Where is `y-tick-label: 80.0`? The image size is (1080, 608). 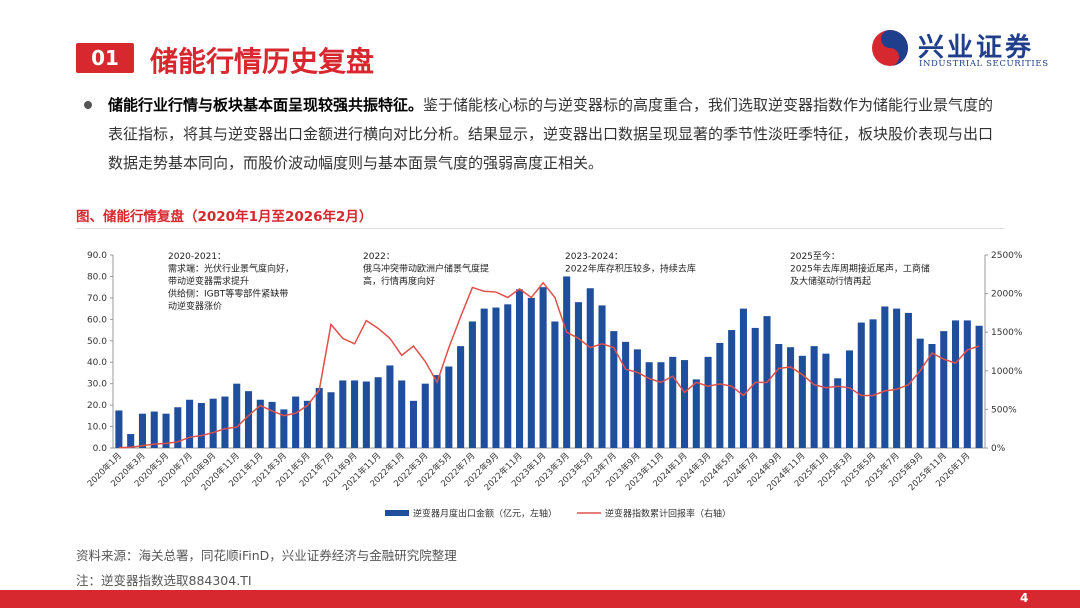 y-tick-label: 80.0 is located at coordinates (97, 277).